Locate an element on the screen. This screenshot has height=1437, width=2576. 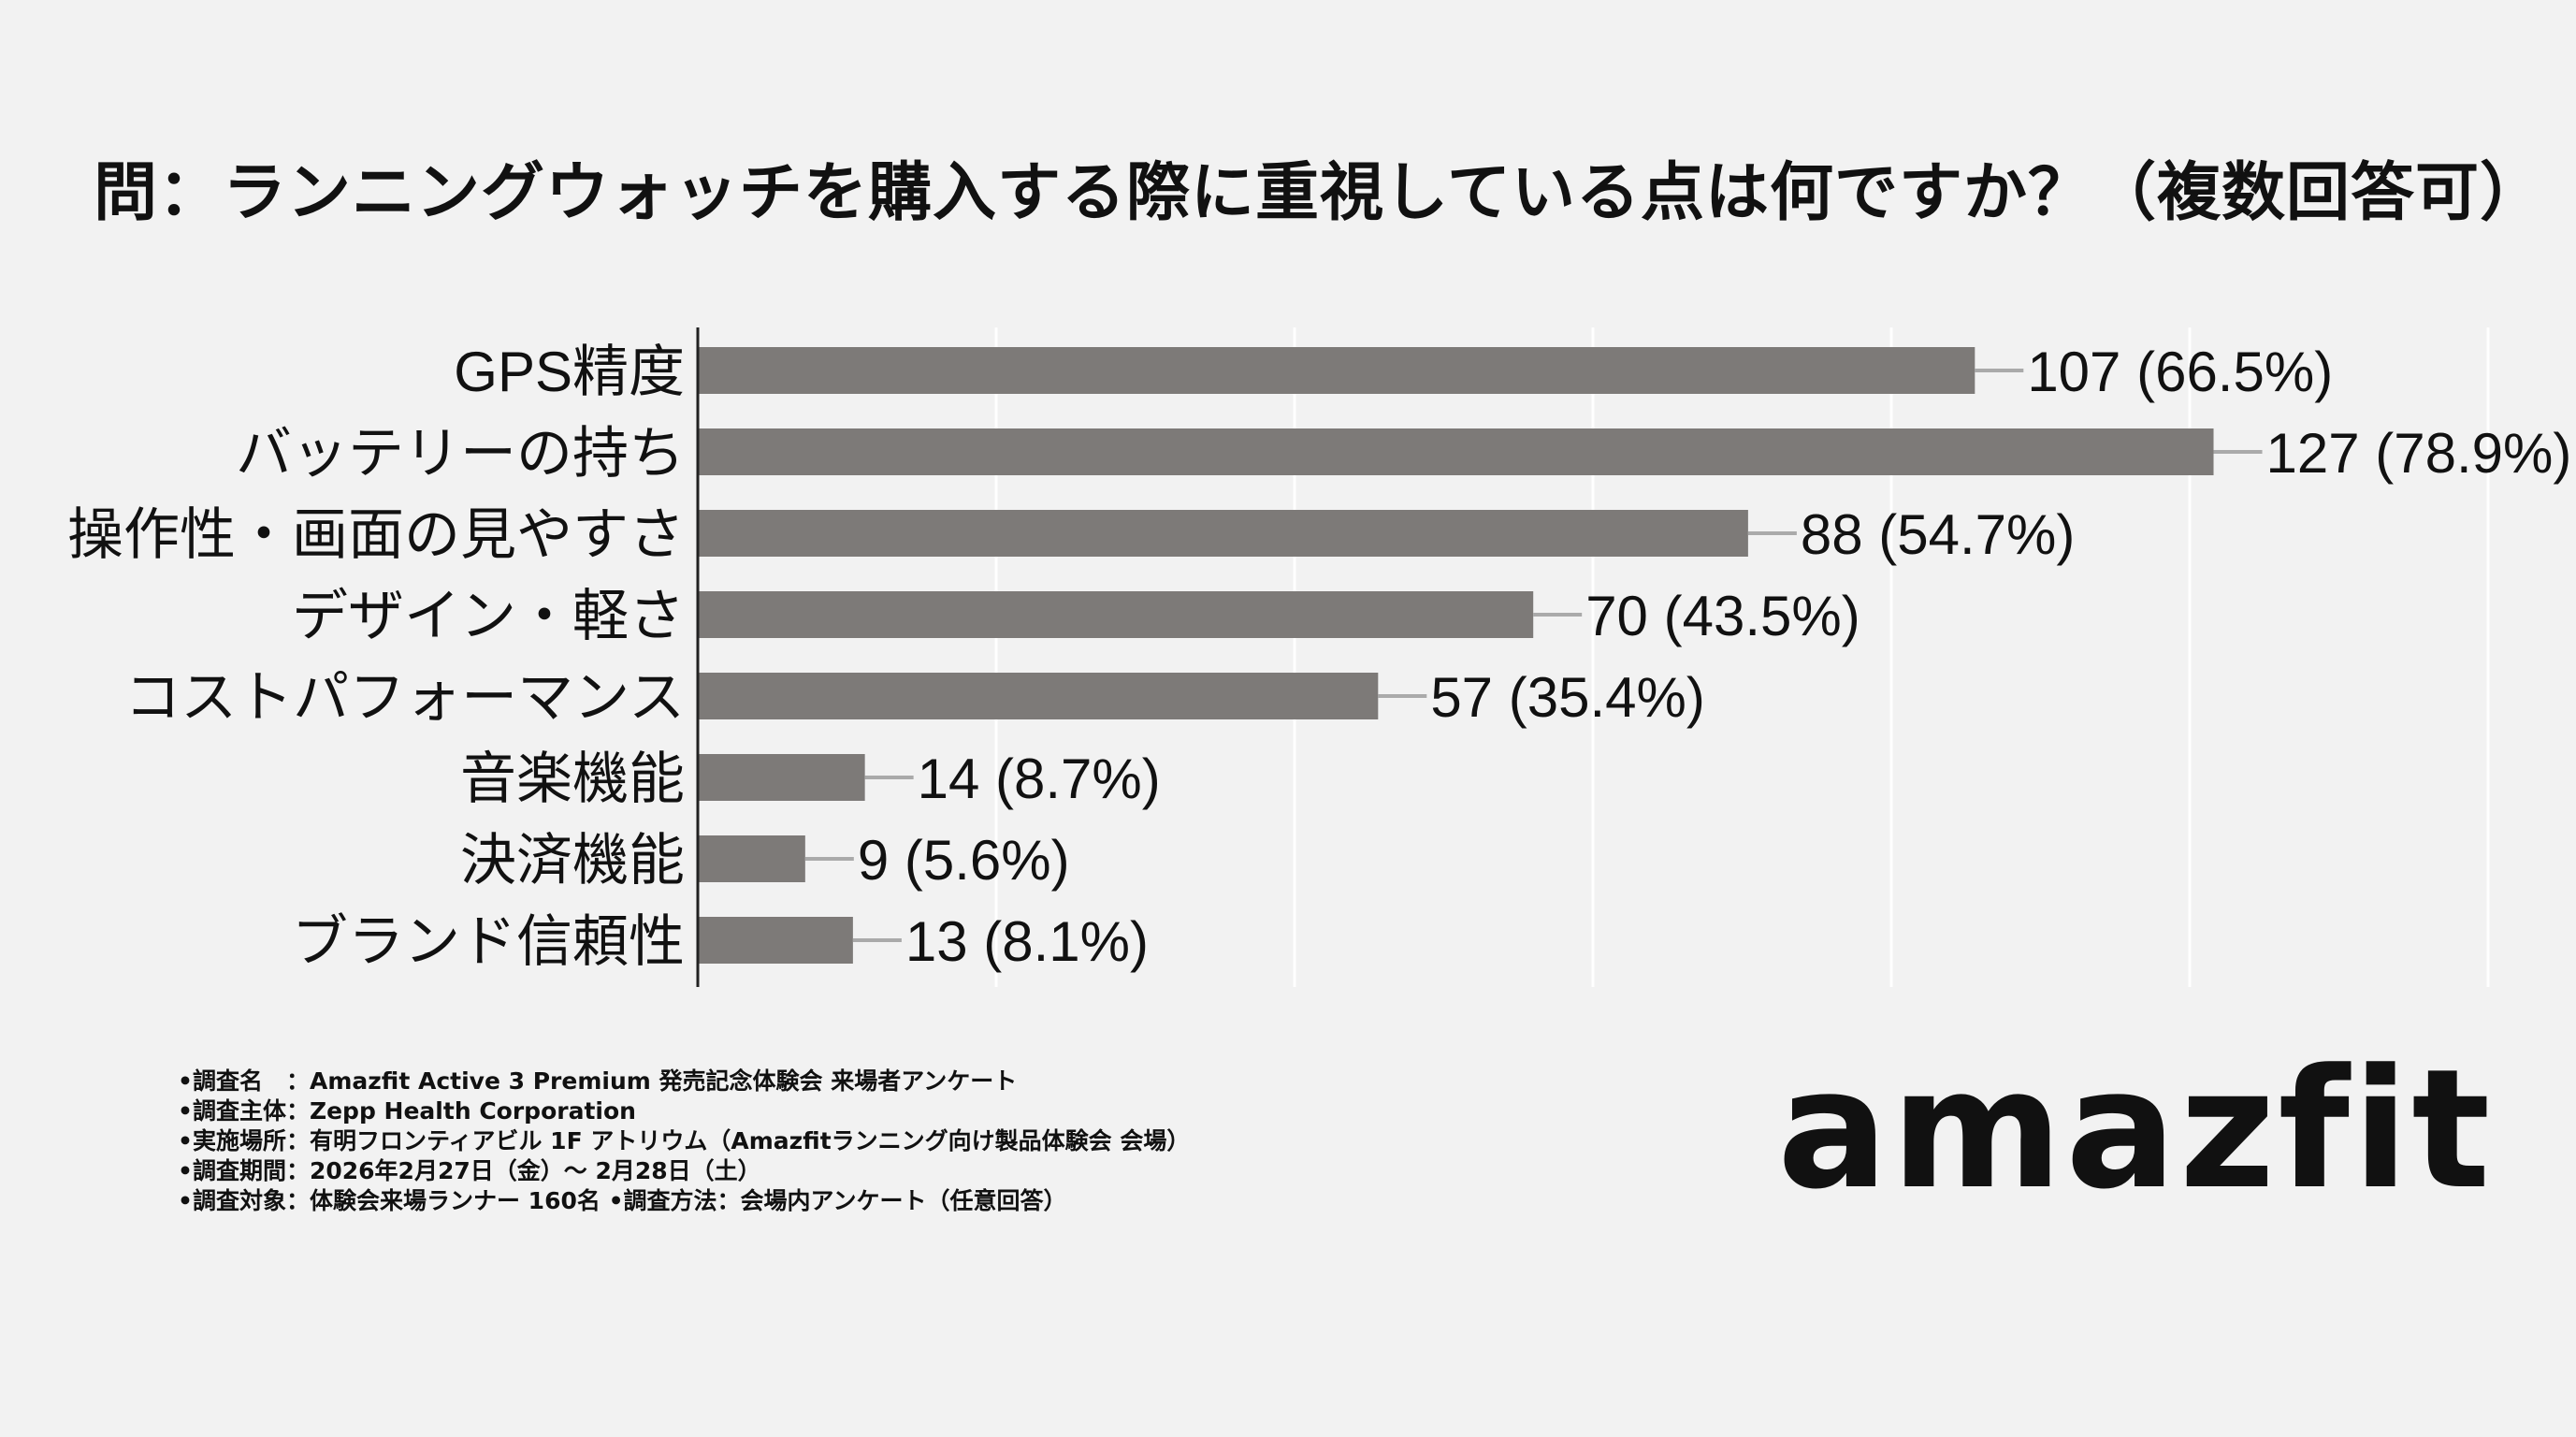
data-label-4: 57 (35.4%) is located at coordinates (1567, 697).